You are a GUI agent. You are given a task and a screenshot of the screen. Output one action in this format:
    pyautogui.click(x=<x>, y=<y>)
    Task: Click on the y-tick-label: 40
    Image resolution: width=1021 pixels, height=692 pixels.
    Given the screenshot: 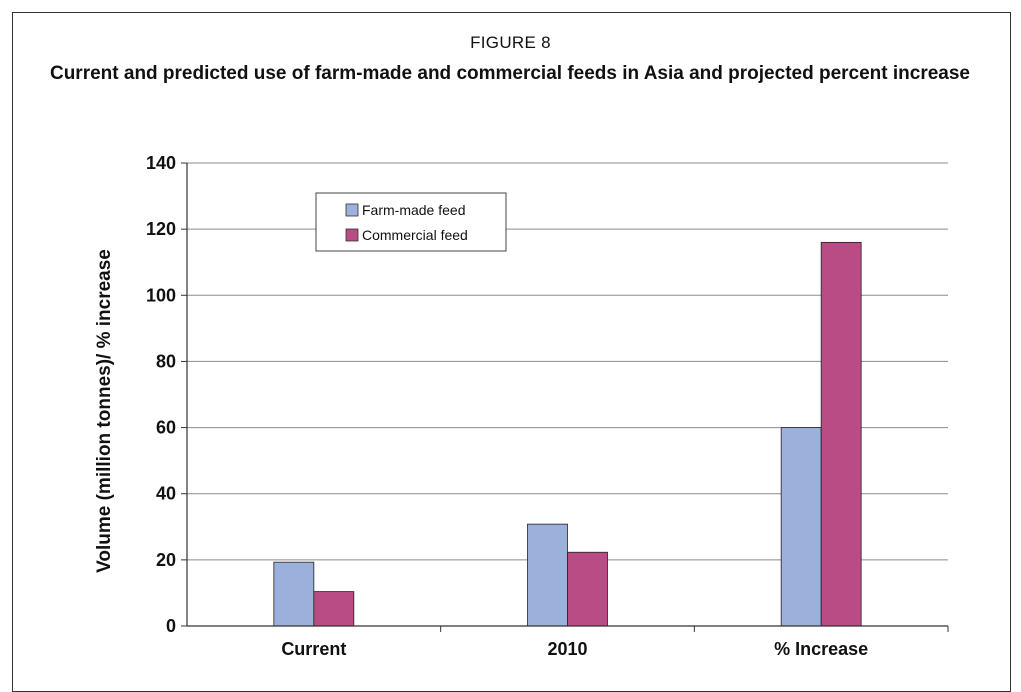 What is the action you would take?
    pyautogui.click(x=166, y=494)
    